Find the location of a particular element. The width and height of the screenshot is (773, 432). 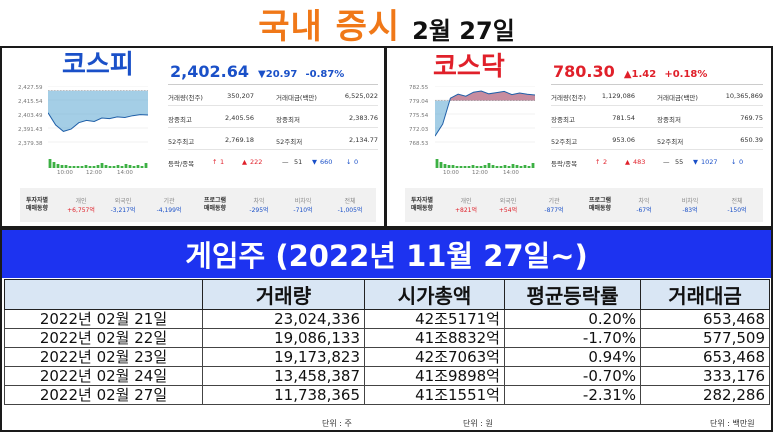

row-volume: 23,024,336 is located at coordinates (283, 319).